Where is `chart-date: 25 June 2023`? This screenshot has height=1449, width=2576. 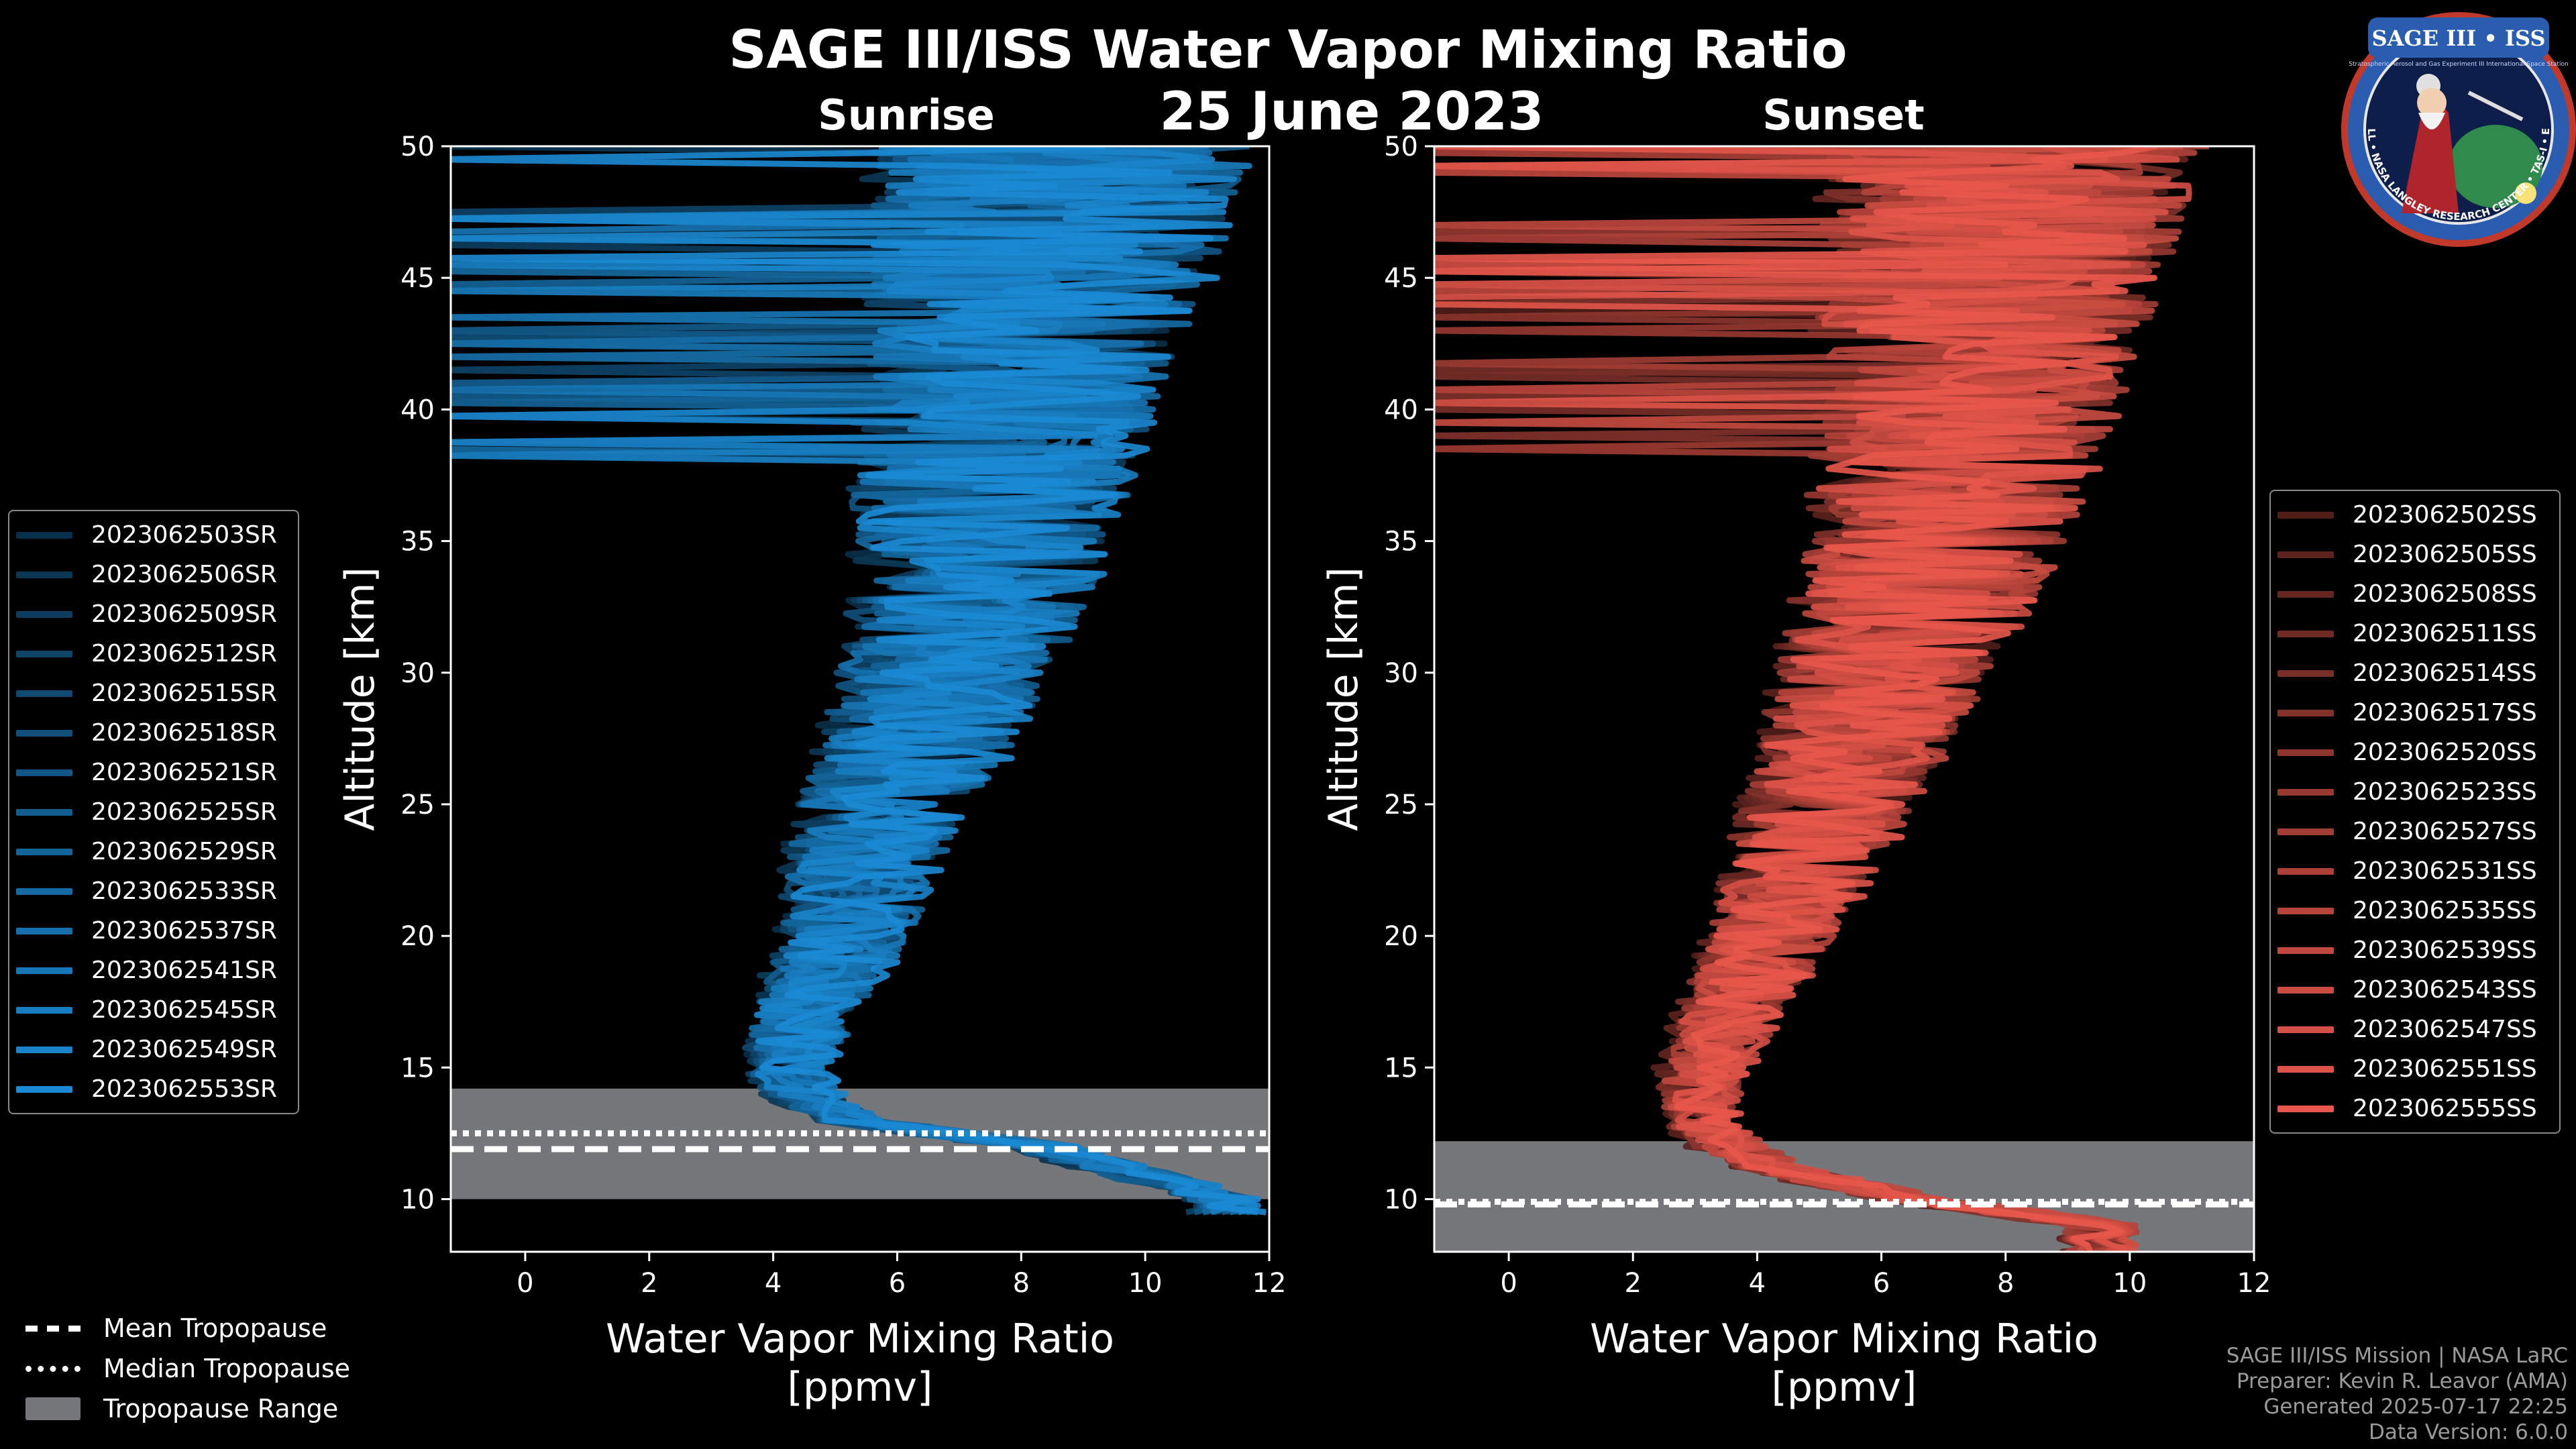
chart-date: 25 June 2023 is located at coordinates (1351, 112).